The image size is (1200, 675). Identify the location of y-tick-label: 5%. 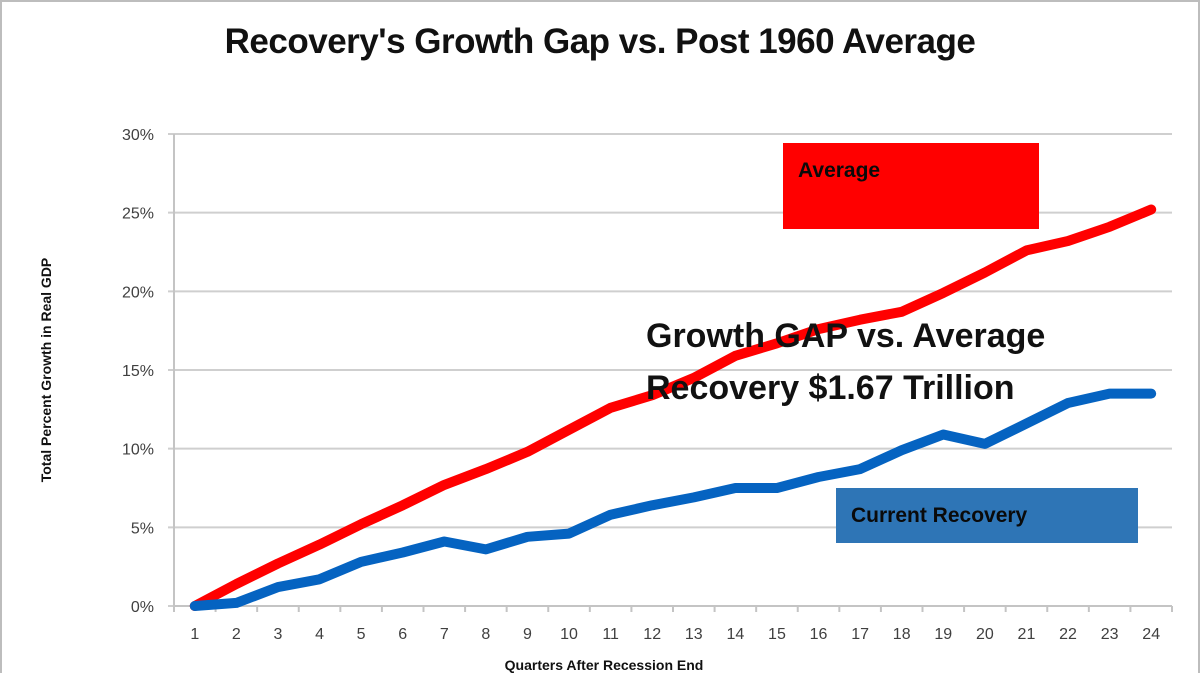
(142, 528).